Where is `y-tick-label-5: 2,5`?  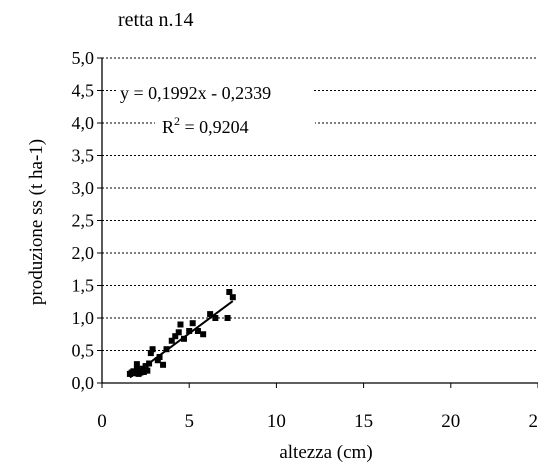
y-tick-label-5: 2,5 is located at coordinates (83, 221).